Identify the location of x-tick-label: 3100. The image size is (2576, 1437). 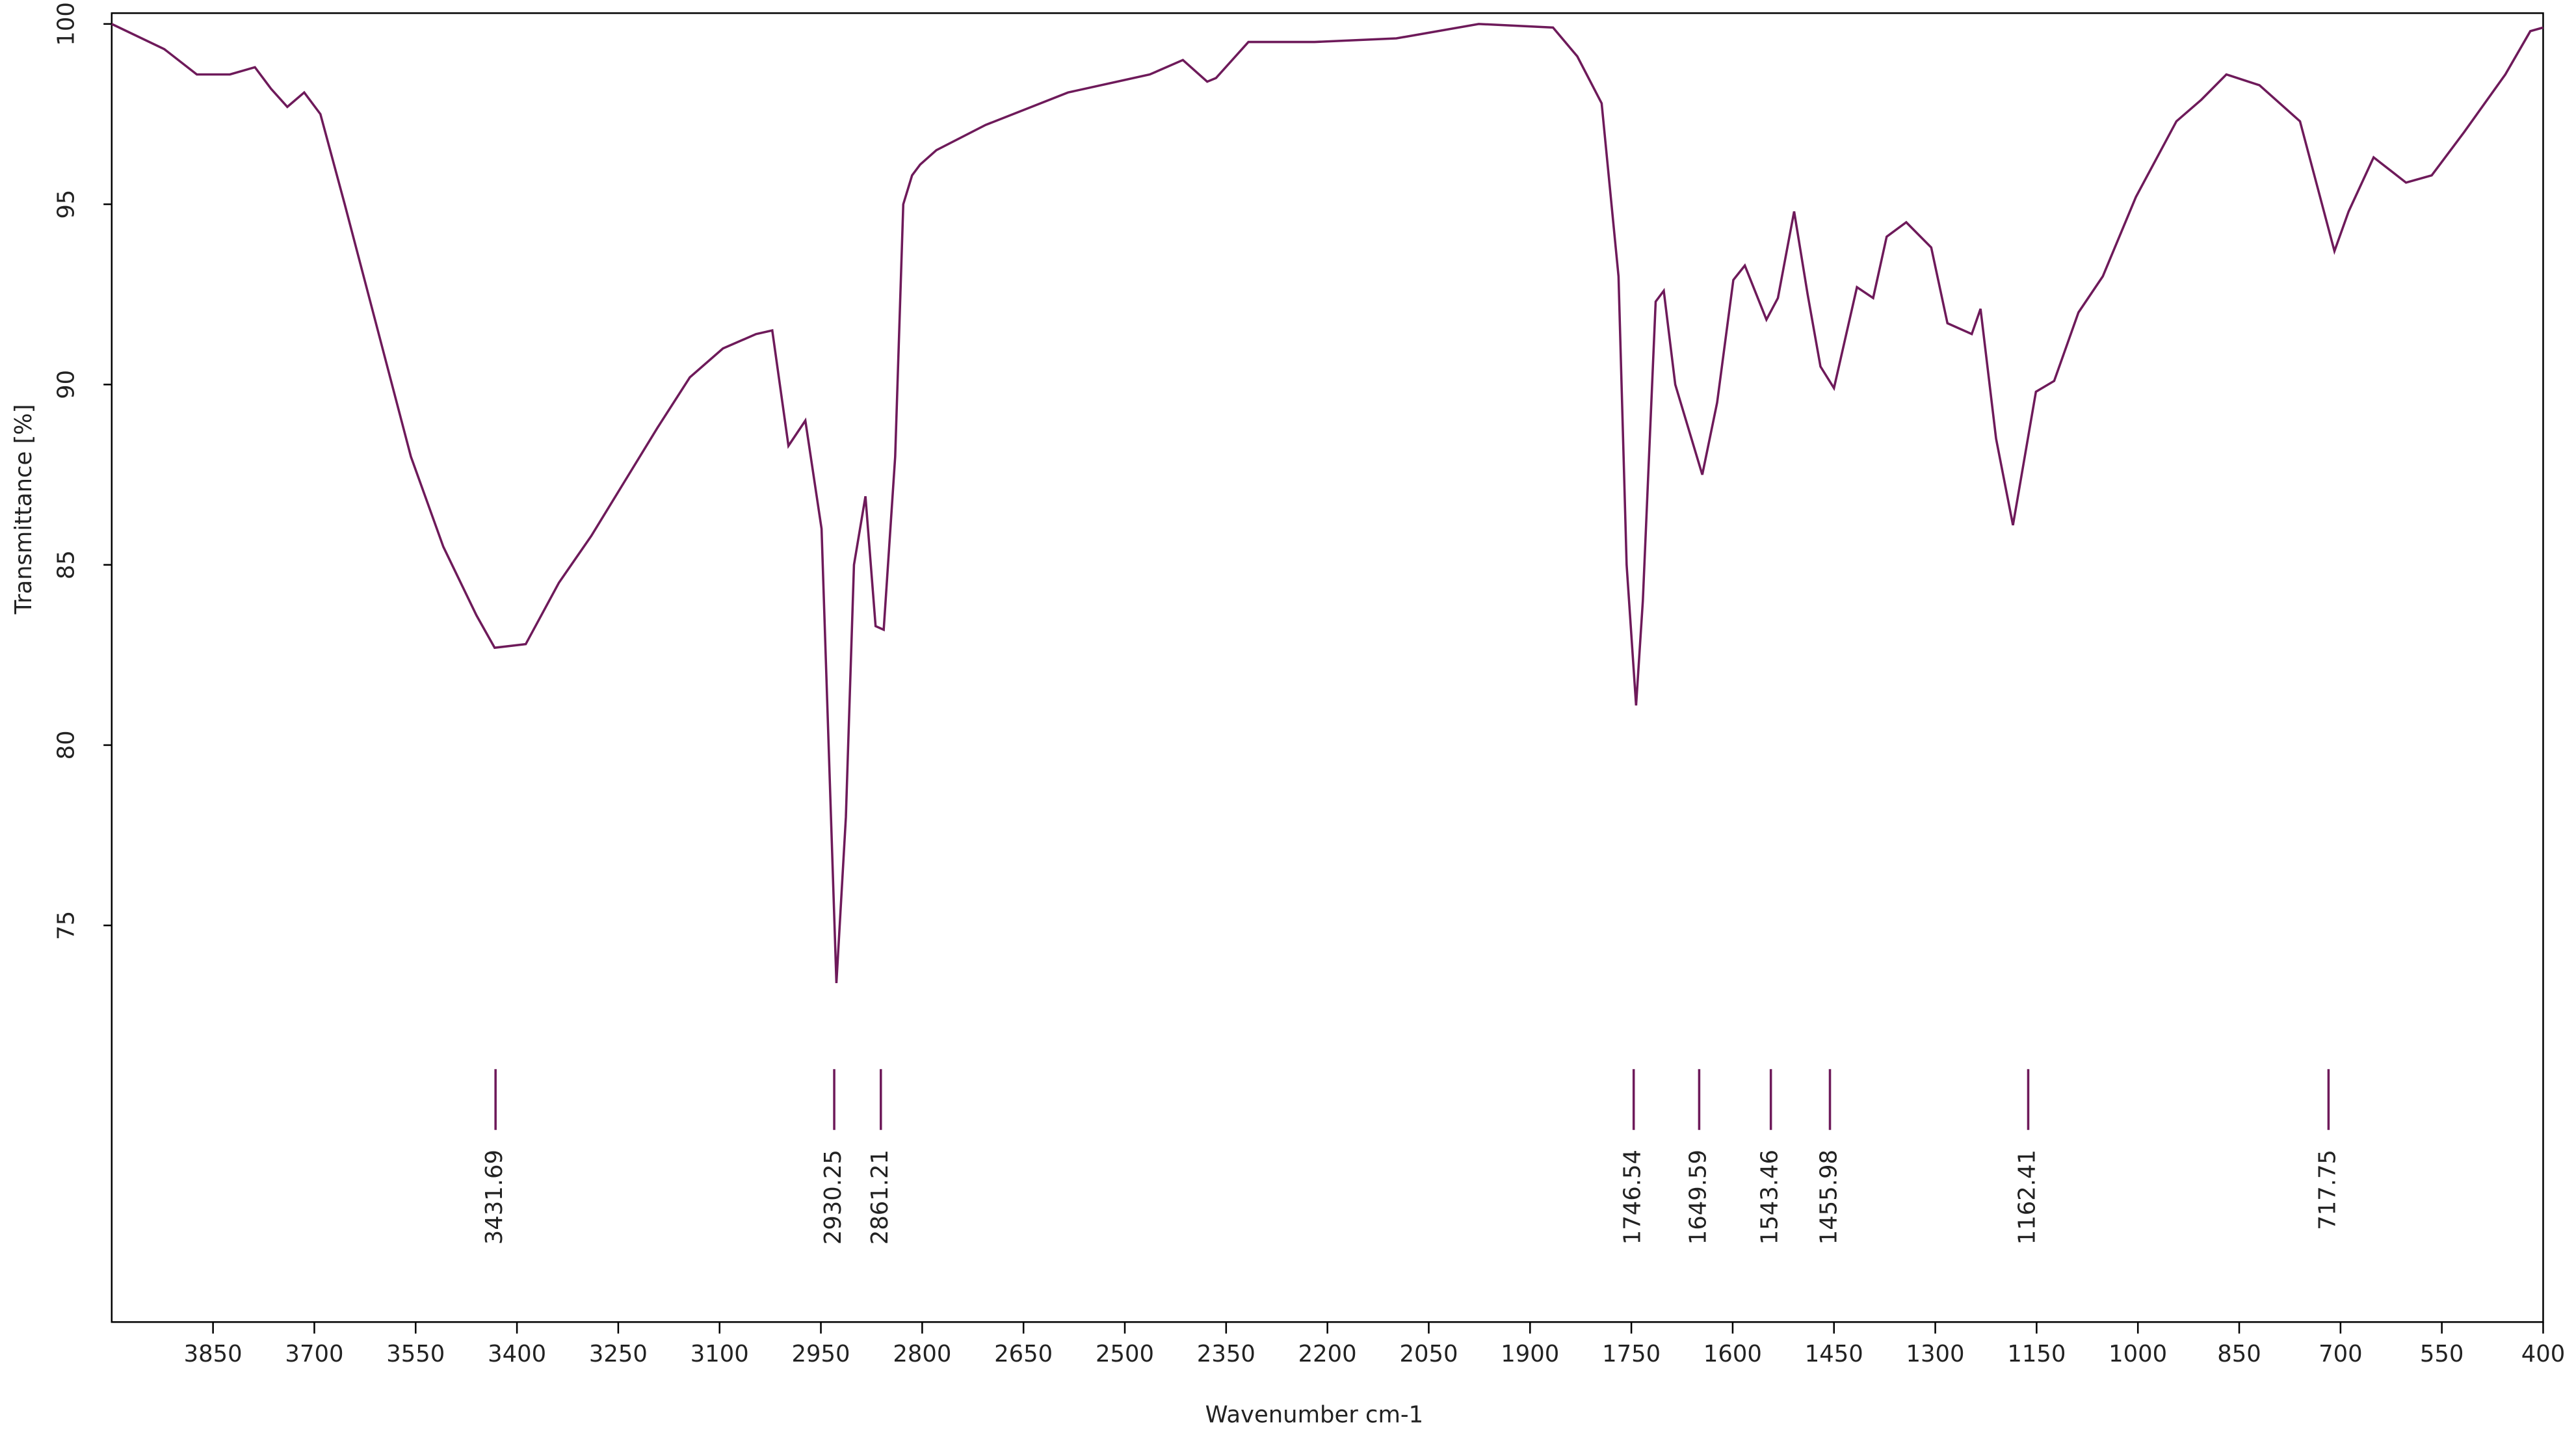
(719, 1354).